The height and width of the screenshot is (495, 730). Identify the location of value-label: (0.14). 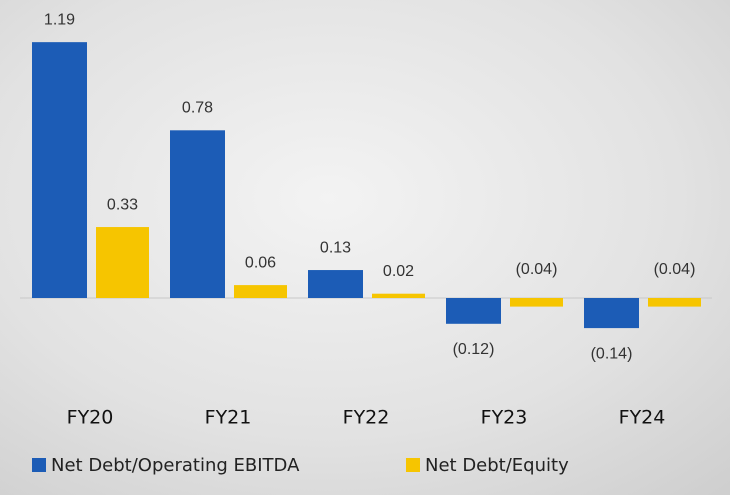
(612, 353).